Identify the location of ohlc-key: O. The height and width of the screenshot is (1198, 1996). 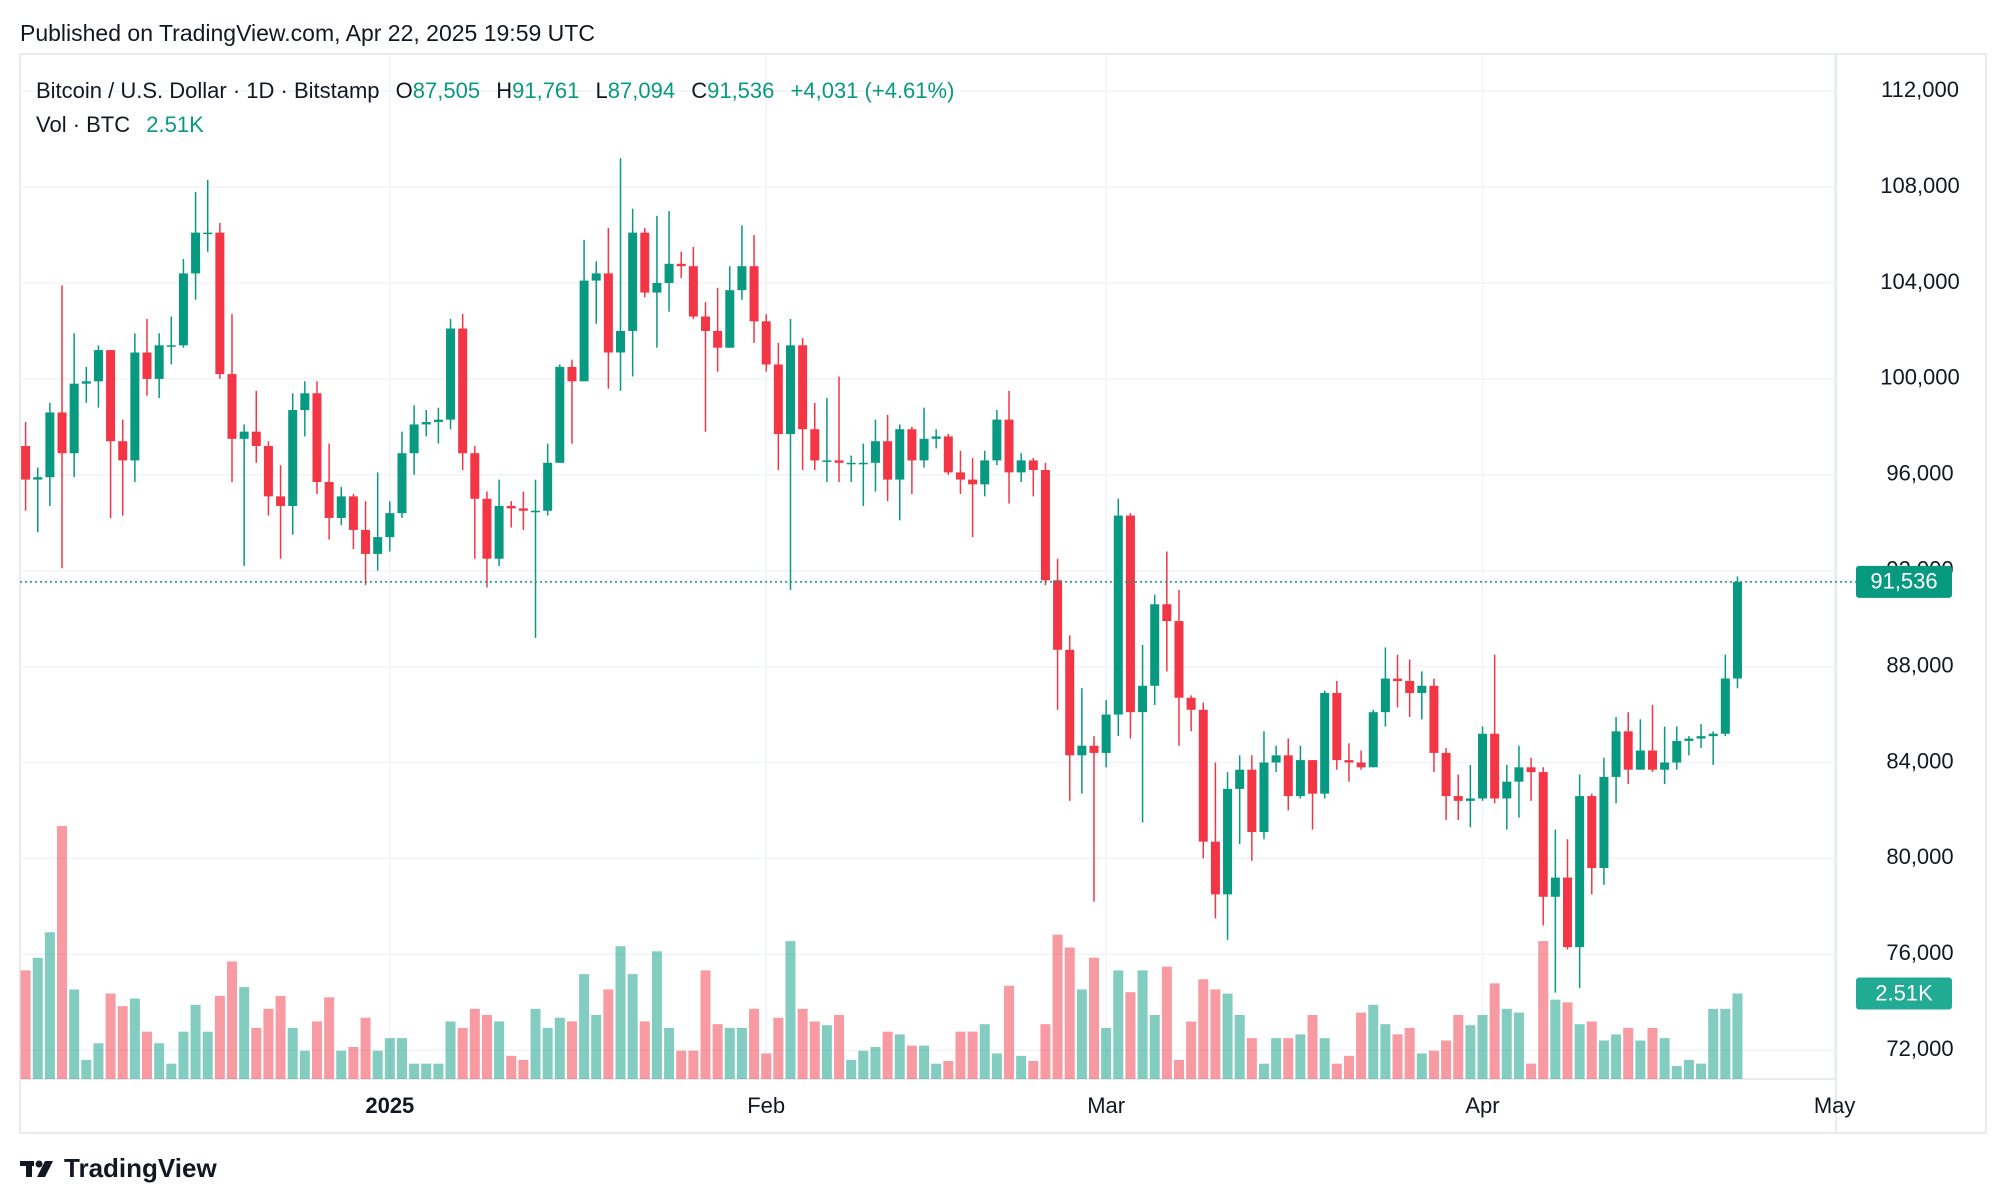
(404, 90).